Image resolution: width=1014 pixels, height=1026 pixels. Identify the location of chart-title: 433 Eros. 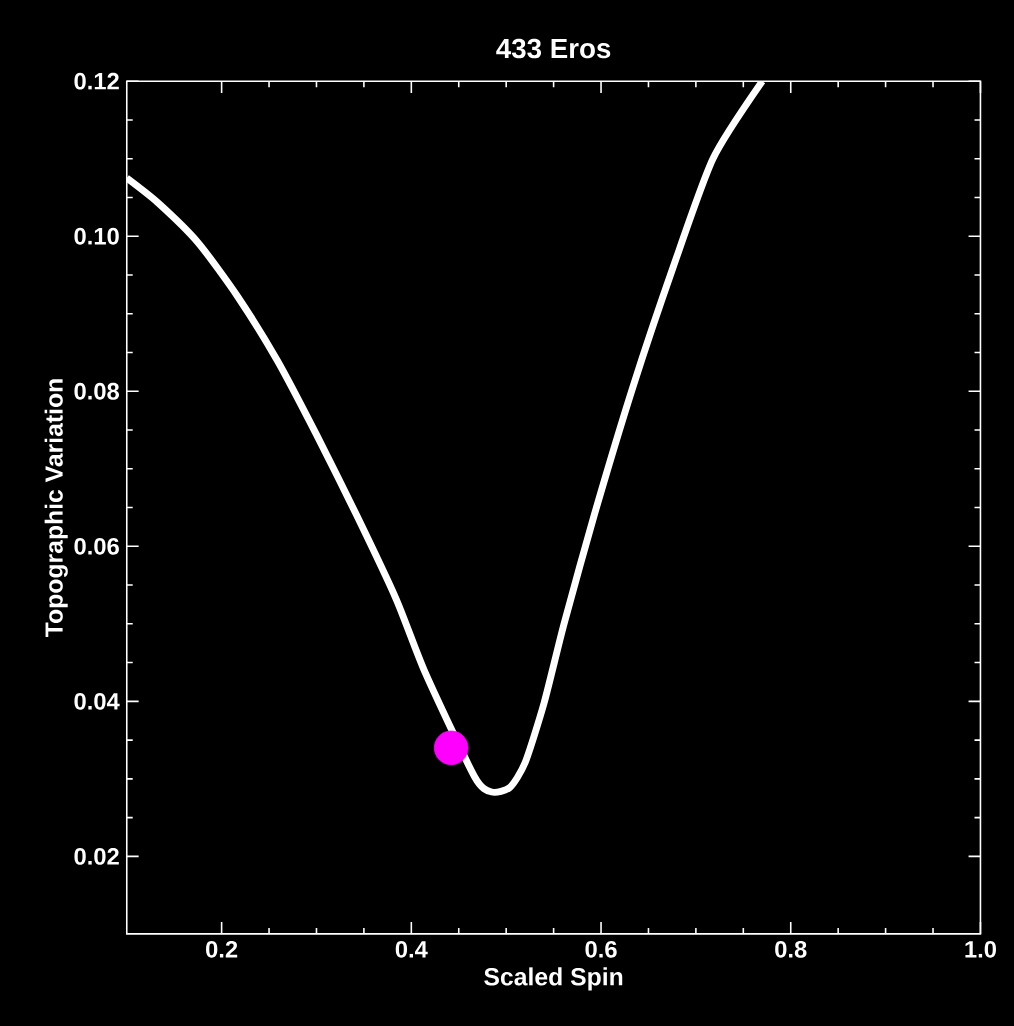
(553, 48).